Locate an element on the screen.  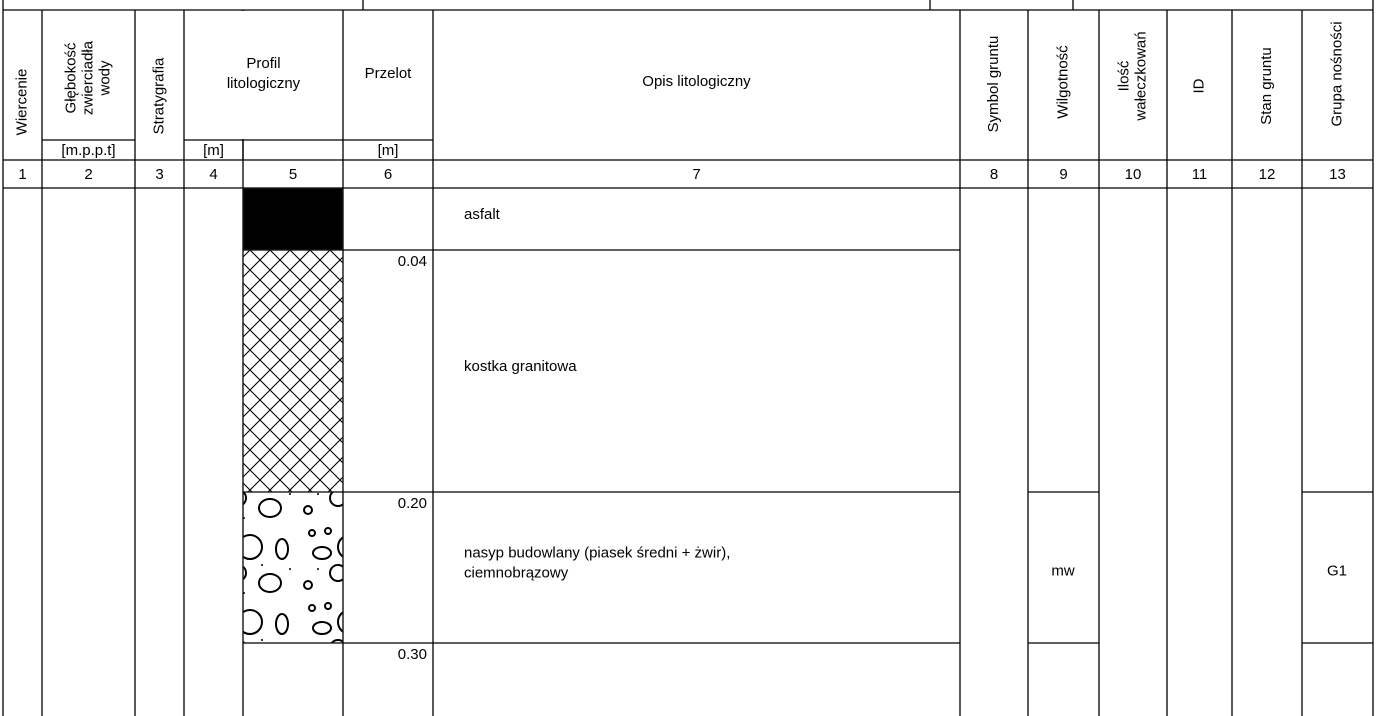
column-number: 12 is located at coordinates (1267, 174).